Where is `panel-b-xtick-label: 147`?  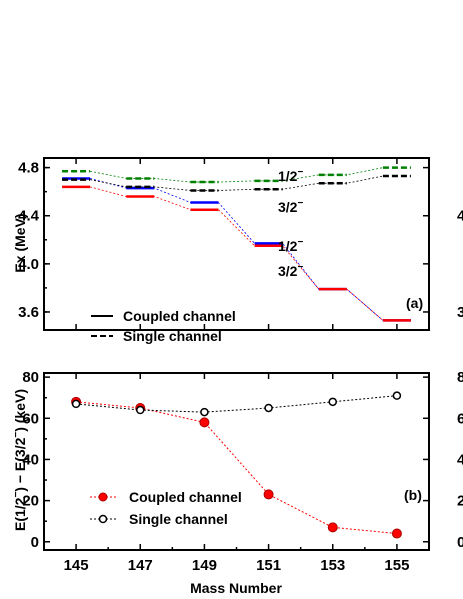
panel-b-xtick-label: 147 is located at coordinates (140, 565).